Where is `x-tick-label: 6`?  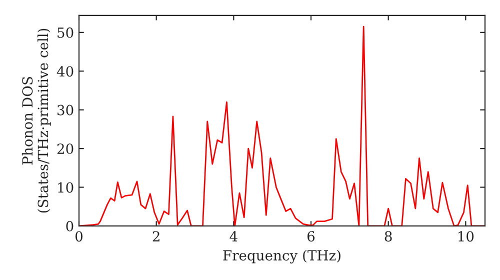 x-tick-label: 6 is located at coordinates (311, 236).